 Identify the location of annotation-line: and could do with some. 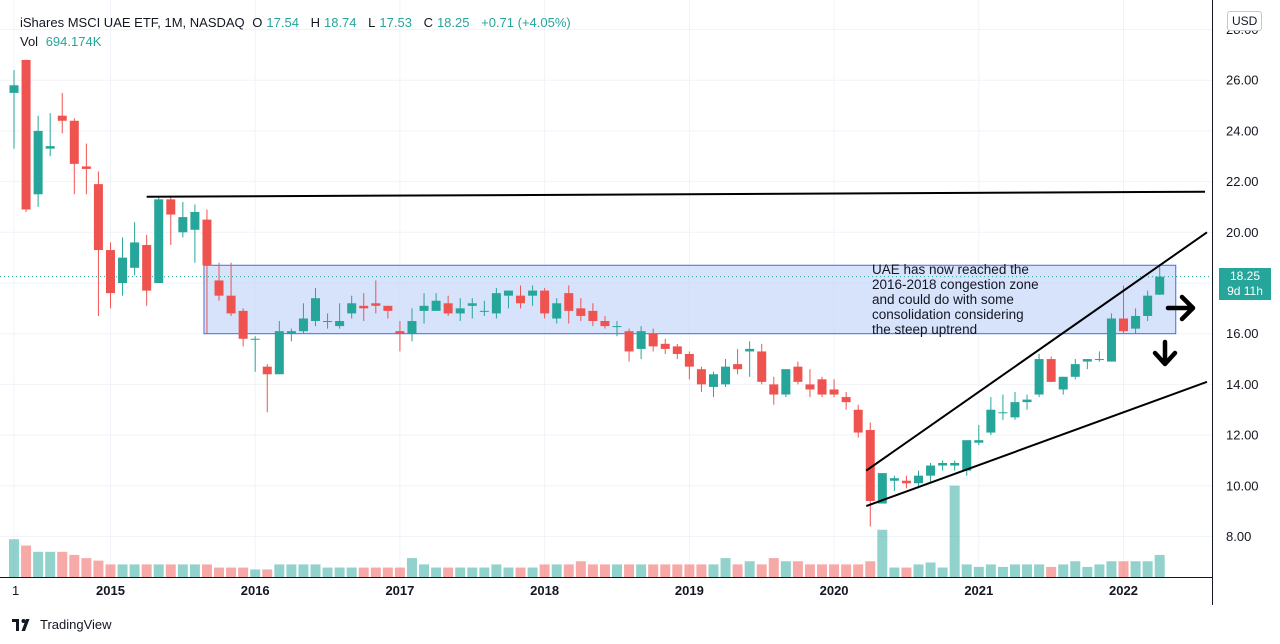
(943, 299).